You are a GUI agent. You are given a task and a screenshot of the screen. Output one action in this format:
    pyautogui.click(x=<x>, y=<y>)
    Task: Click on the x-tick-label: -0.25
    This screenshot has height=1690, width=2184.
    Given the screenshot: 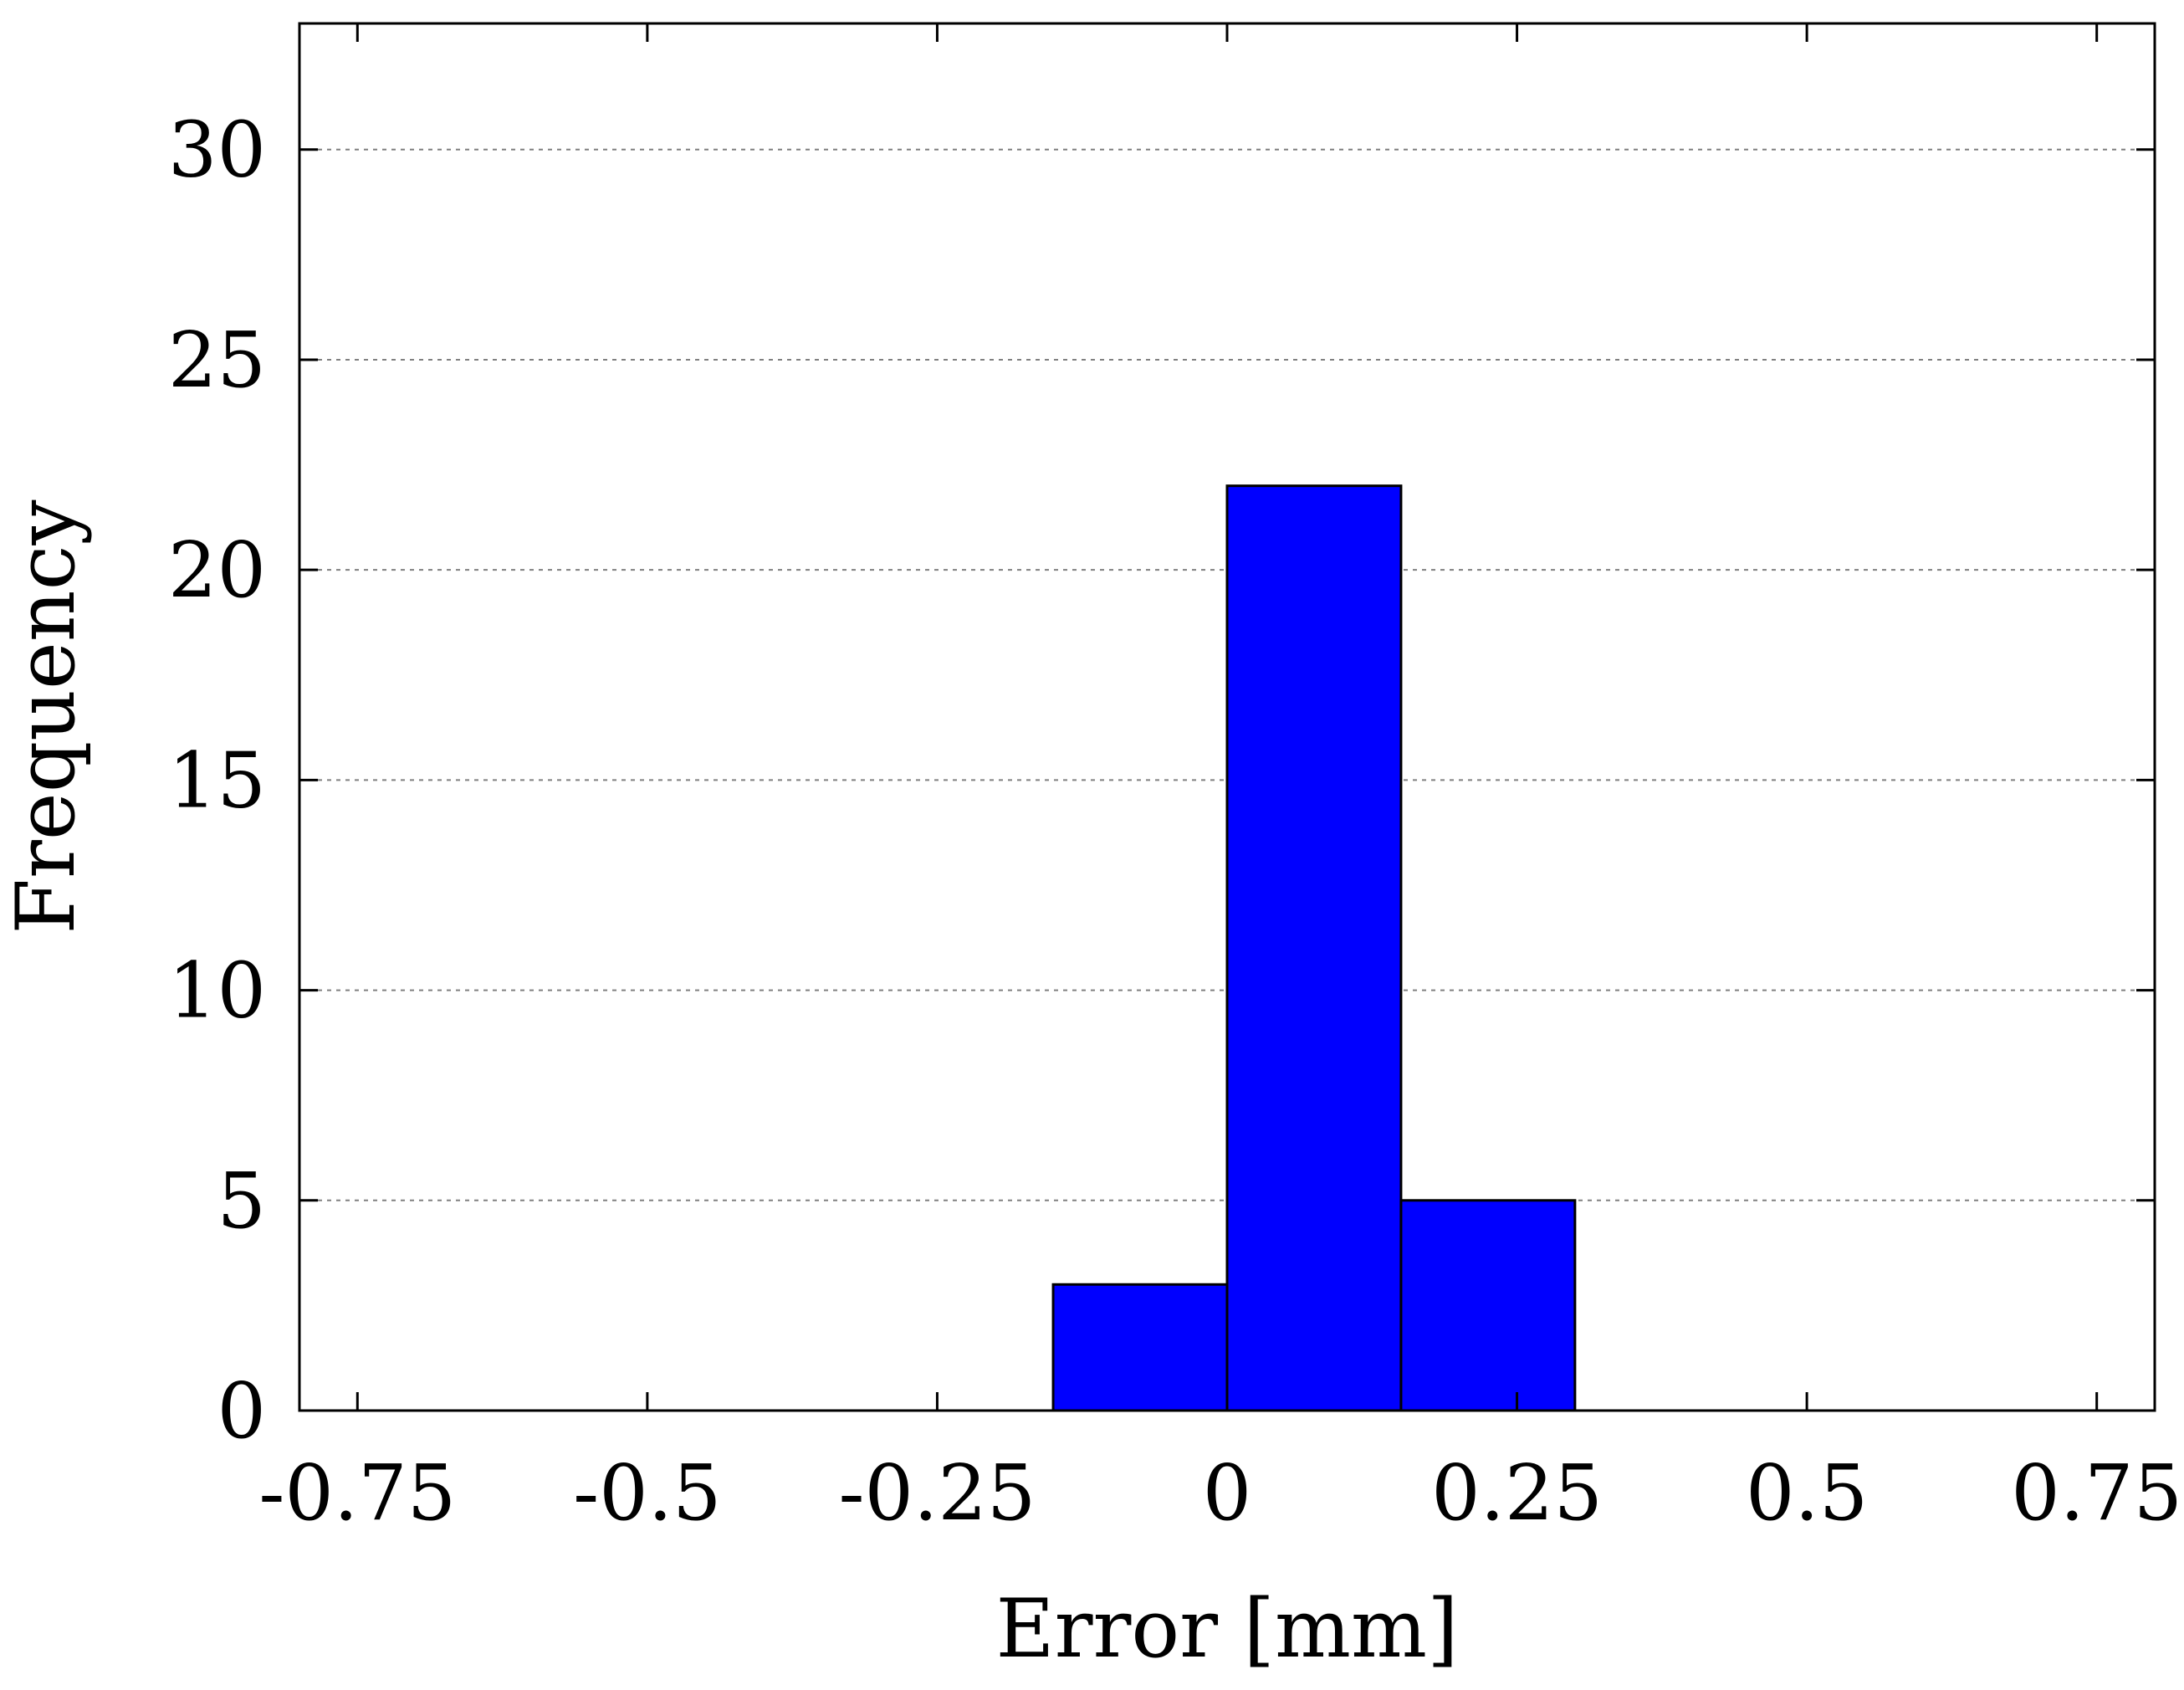 What is the action you would take?
    pyautogui.click(x=937, y=1493)
    